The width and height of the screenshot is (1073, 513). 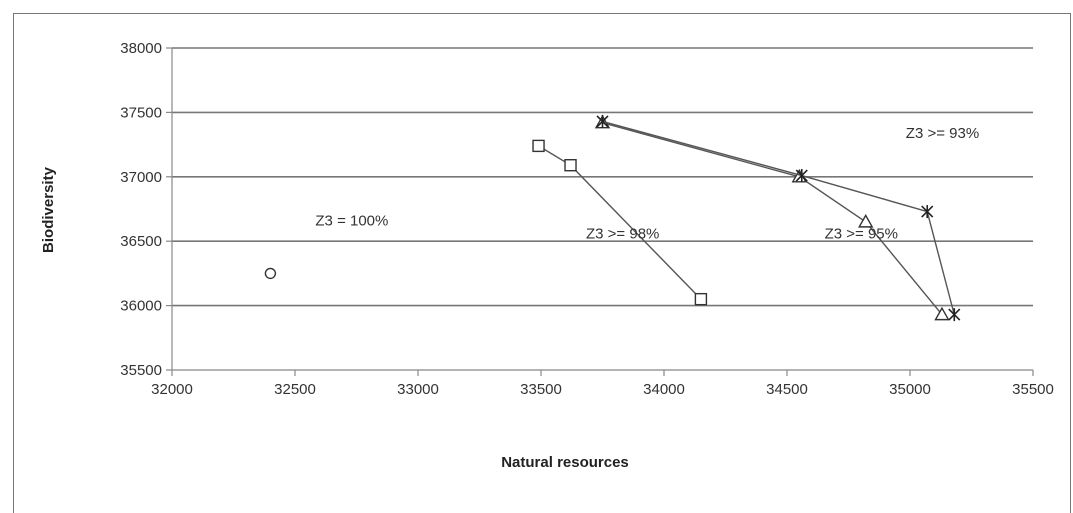 I want to click on y-tick-label-35500: 35500, so click(x=141, y=370).